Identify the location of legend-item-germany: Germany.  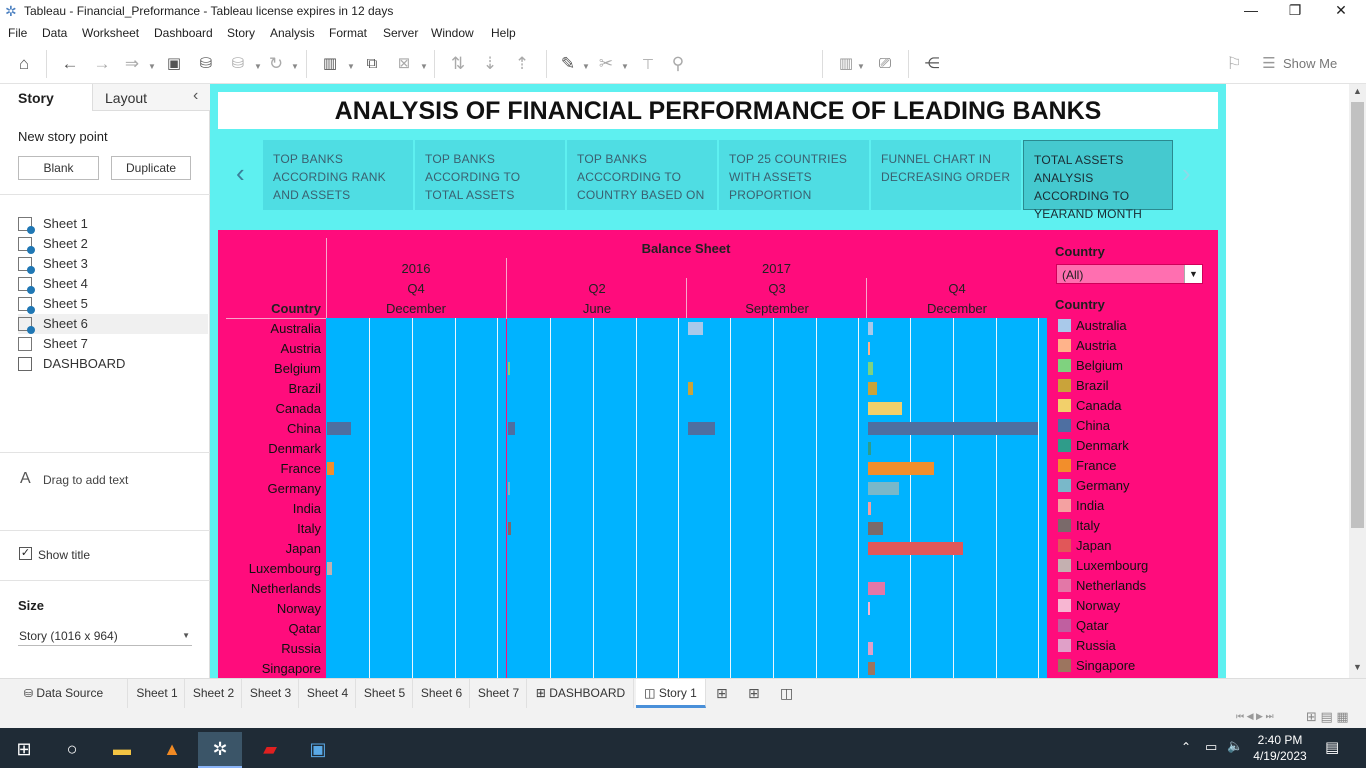
(1133, 486).